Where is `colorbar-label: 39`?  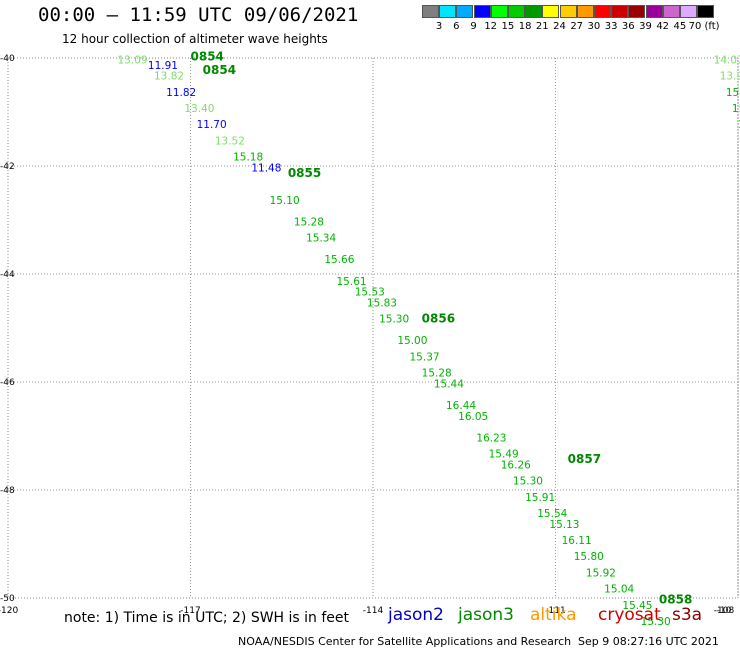
colorbar-label: 39 is located at coordinates (645, 26).